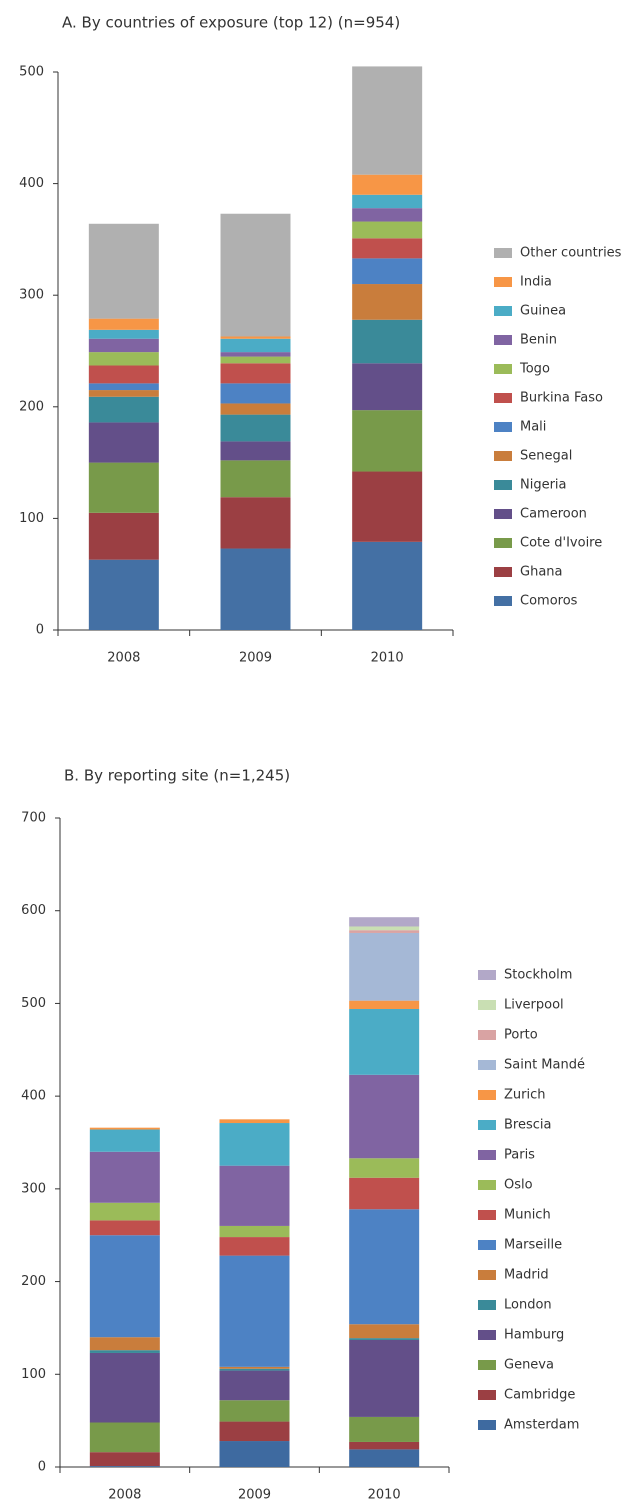 The width and height of the screenshot is (633, 1506). I want to click on x-tick-label: 2010, so click(387, 658).